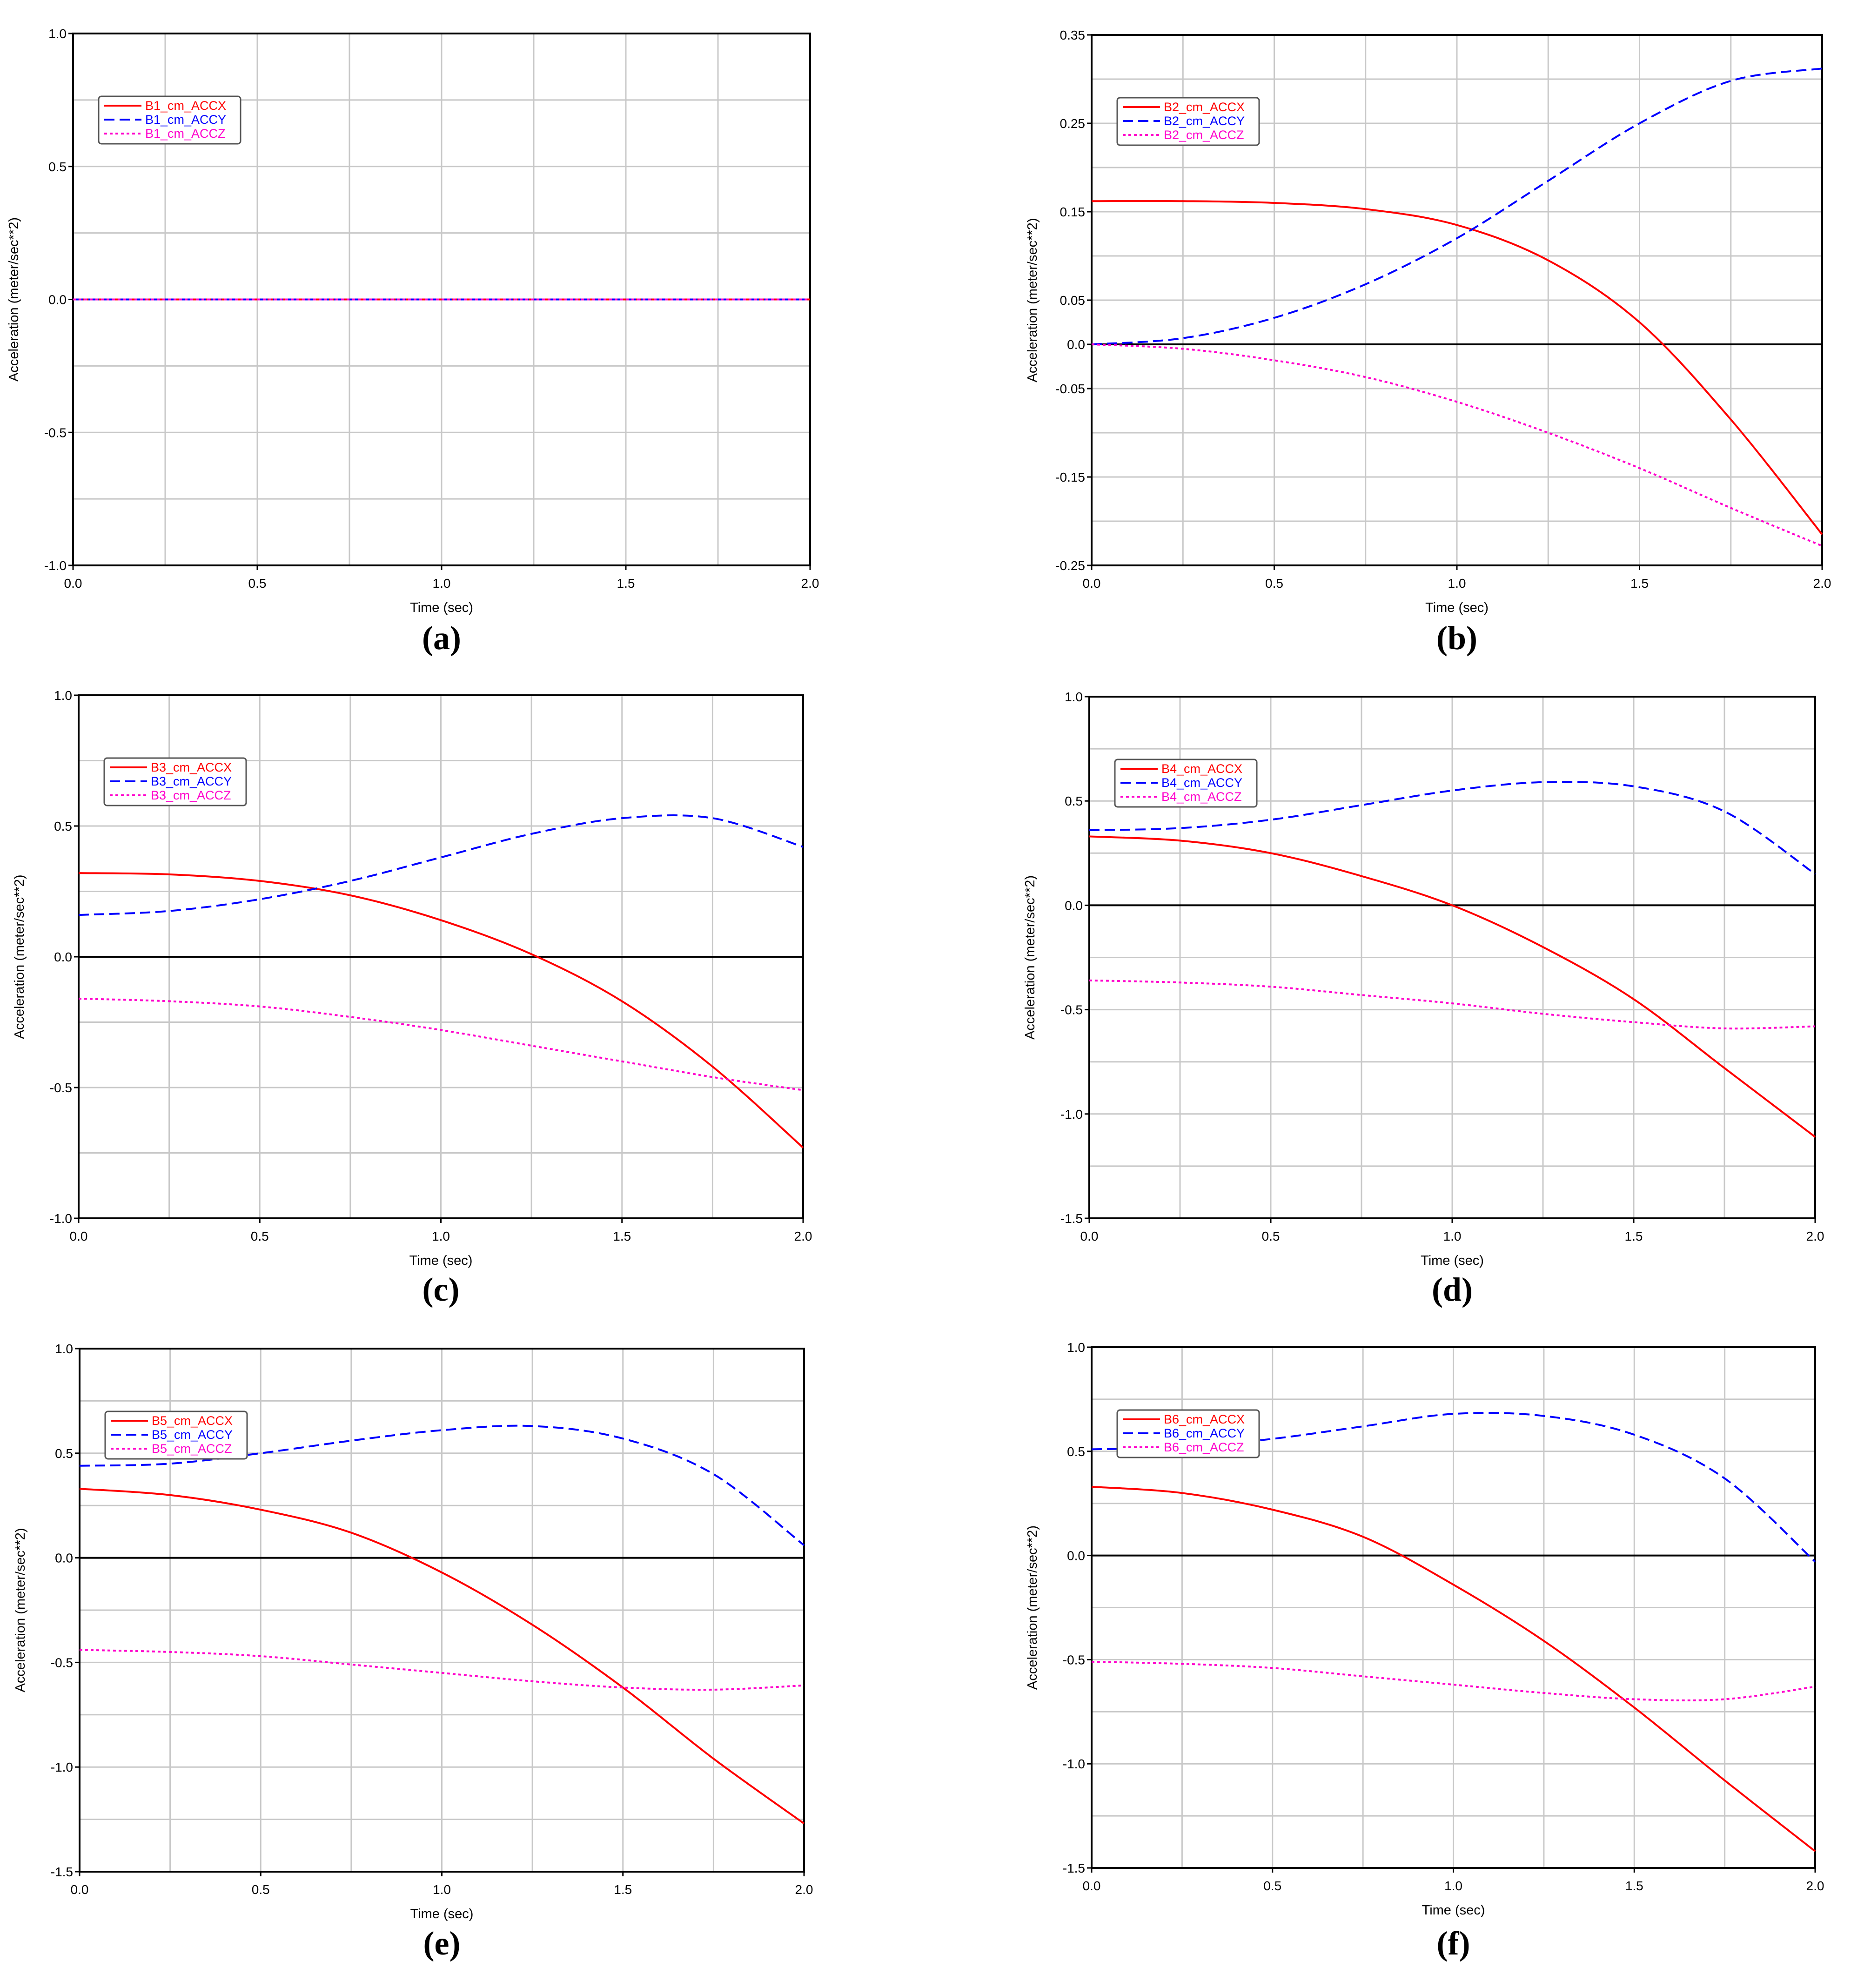 The width and height of the screenshot is (1851, 1988). I want to click on series-line-B4_cm_ACCX, so click(1452, 986).